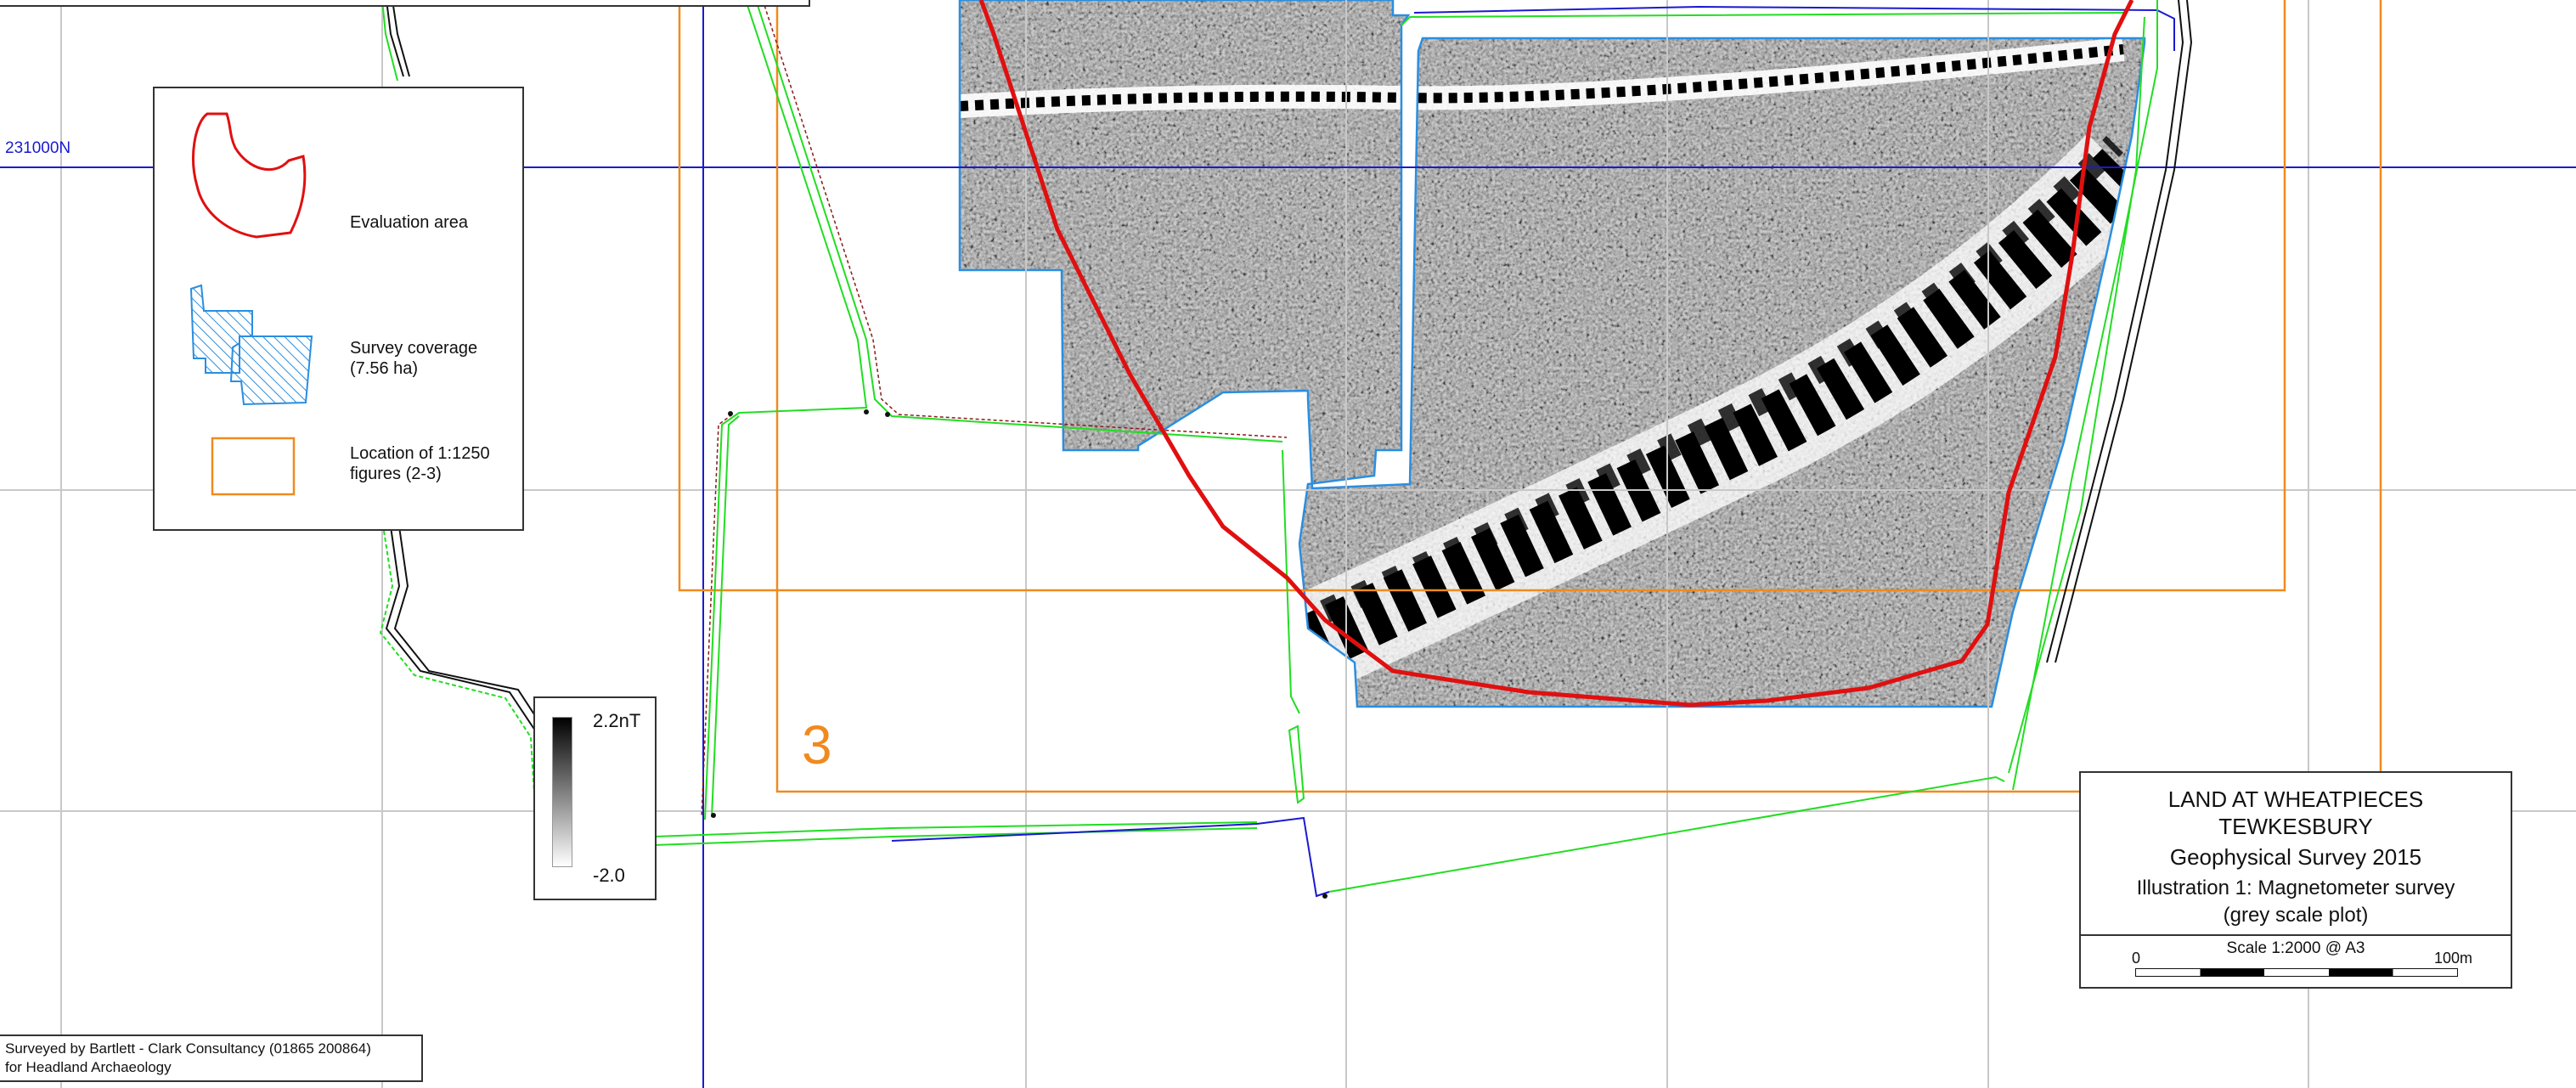  I want to click on legend-label-survey-coverage: Survey coverage (7.56 ha), so click(414, 359).